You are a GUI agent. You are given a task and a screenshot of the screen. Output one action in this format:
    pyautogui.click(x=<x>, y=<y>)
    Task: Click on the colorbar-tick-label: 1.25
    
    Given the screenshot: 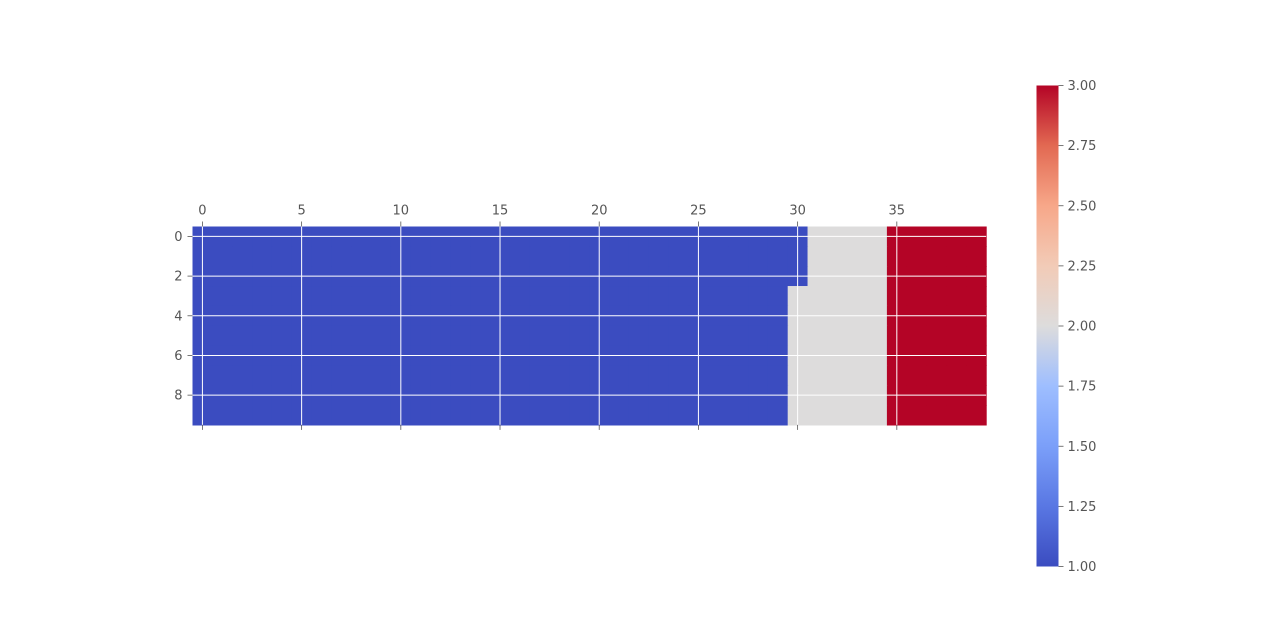 What is the action you would take?
    pyautogui.click(x=1082, y=507)
    